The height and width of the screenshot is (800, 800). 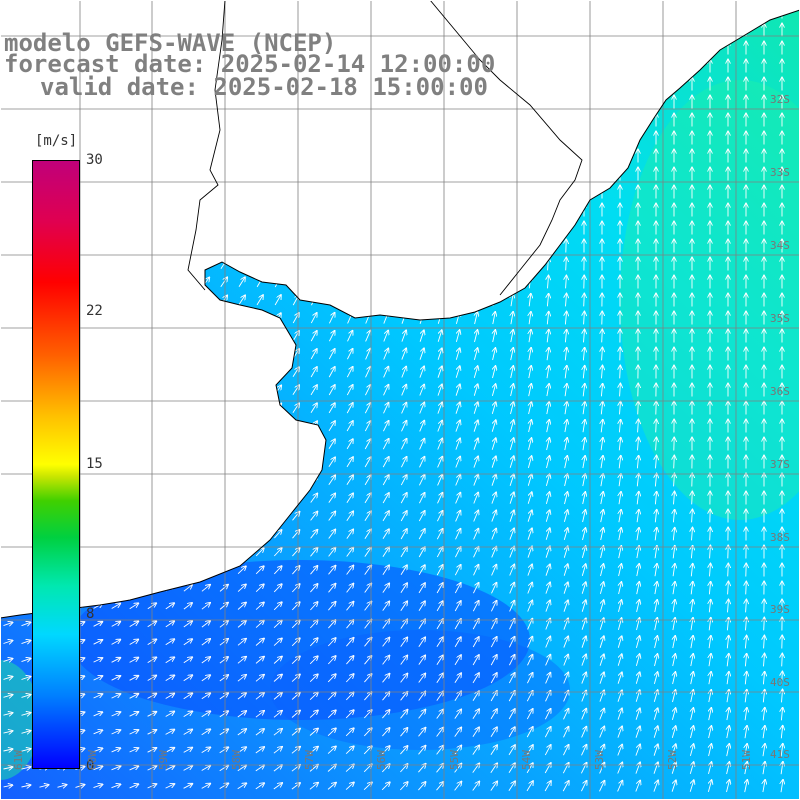 I want to click on valid-date: valid date: 2025-02-18 15:00:00, so click(x=264, y=87).